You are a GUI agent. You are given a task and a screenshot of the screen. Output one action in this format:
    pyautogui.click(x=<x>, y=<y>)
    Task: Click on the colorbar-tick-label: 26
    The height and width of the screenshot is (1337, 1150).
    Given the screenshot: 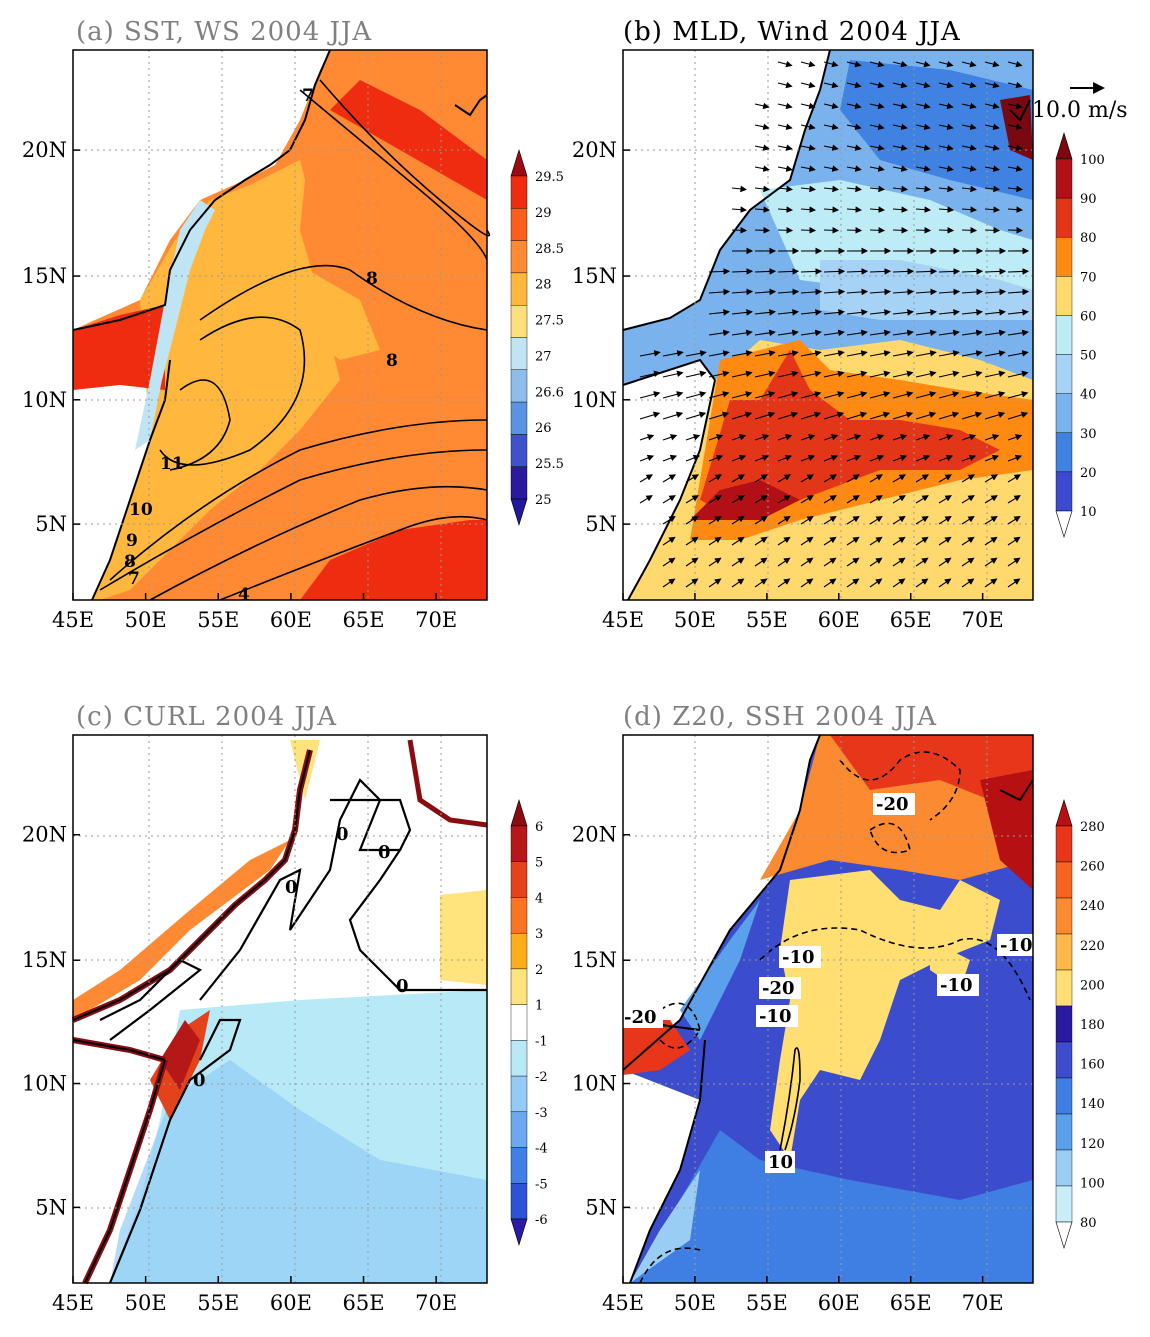 What is the action you would take?
    pyautogui.click(x=543, y=428)
    